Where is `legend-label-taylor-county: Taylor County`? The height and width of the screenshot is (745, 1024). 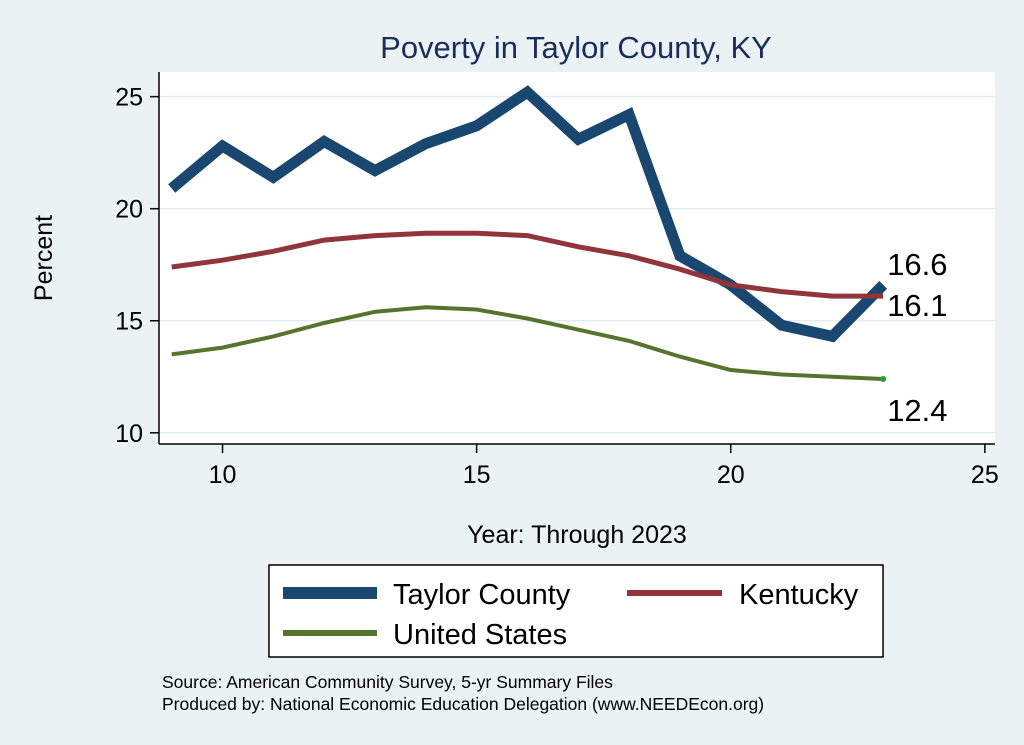
legend-label-taylor-county: Taylor County is located at coordinates (482, 595).